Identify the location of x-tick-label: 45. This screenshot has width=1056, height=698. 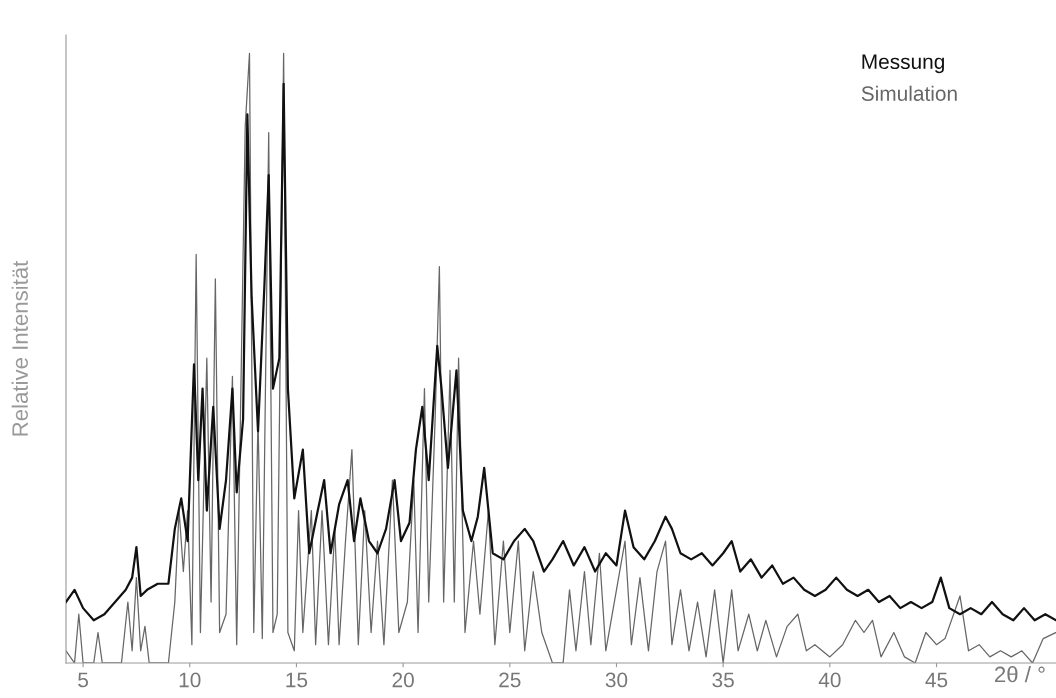
(936, 680).